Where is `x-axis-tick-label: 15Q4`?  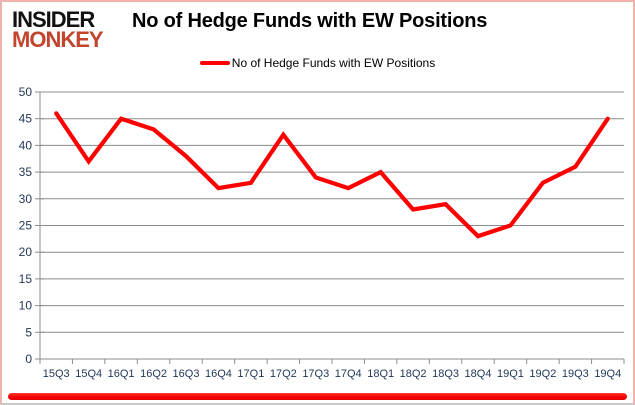 x-axis-tick-label: 15Q4 is located at coordinates (88, 374).